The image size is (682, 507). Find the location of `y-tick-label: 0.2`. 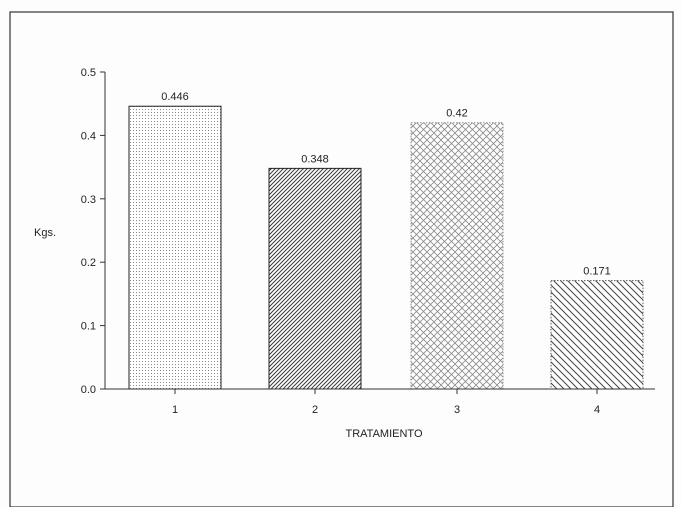

y-tick-label: 0.2 is located at coordinates (88, 263).